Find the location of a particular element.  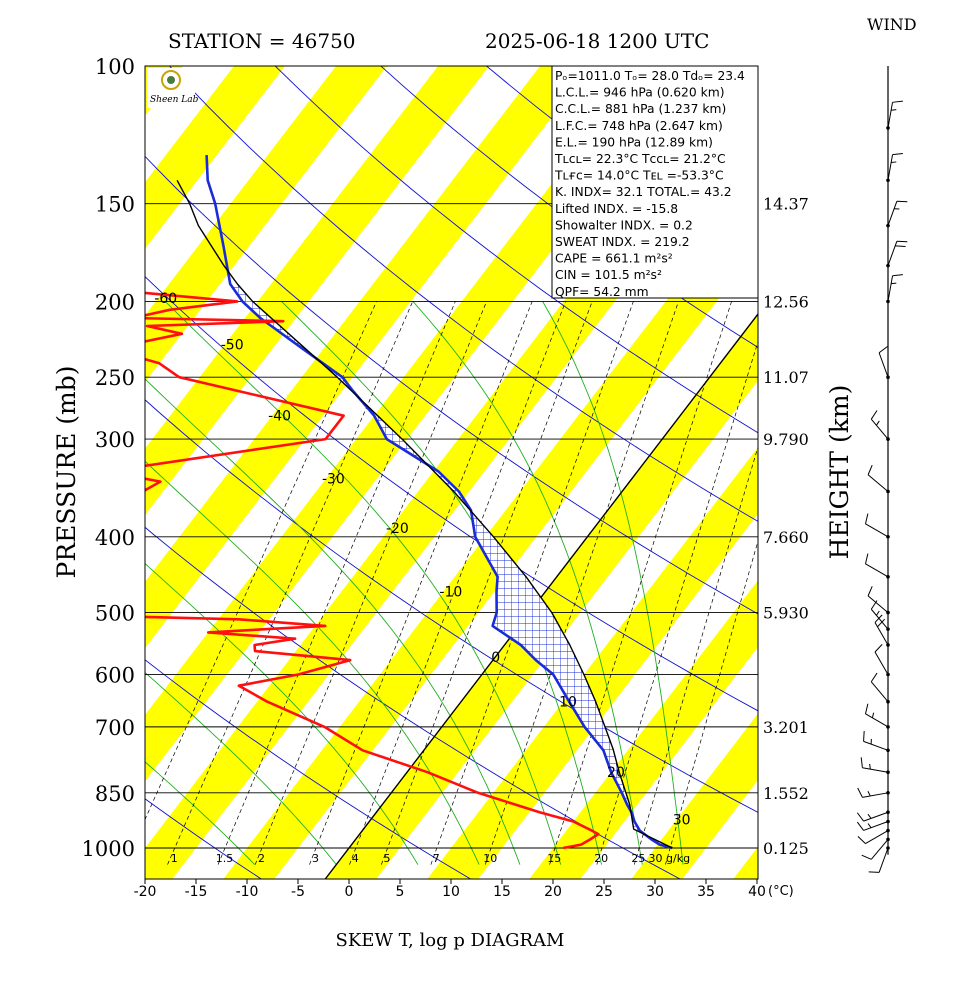

info-line: CIN = 101.5 m²s² is located at coordinates (608, 275).